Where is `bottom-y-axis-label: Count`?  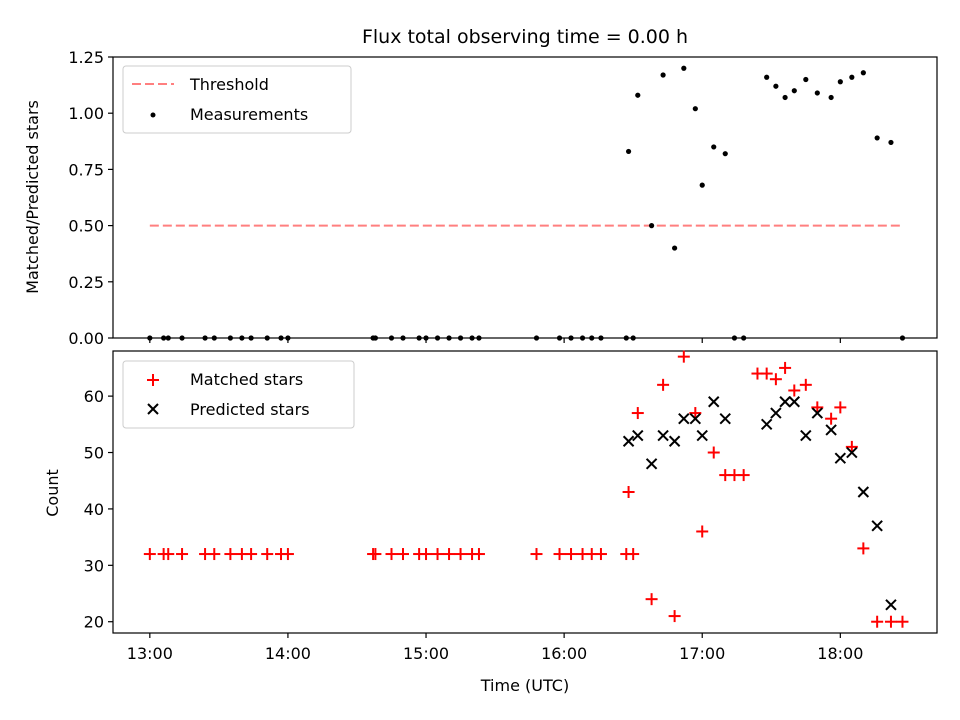 bottom-y-axis-label: Count is located at coordinates (52, 493).